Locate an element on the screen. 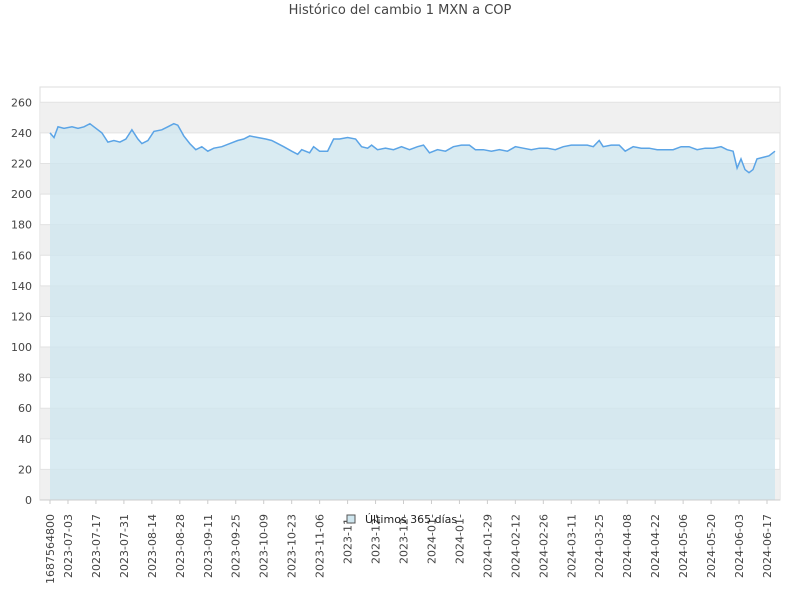 This screenshot has width=800, height=600. legend: Últimos 365 días is located at coordinates (401, 519).